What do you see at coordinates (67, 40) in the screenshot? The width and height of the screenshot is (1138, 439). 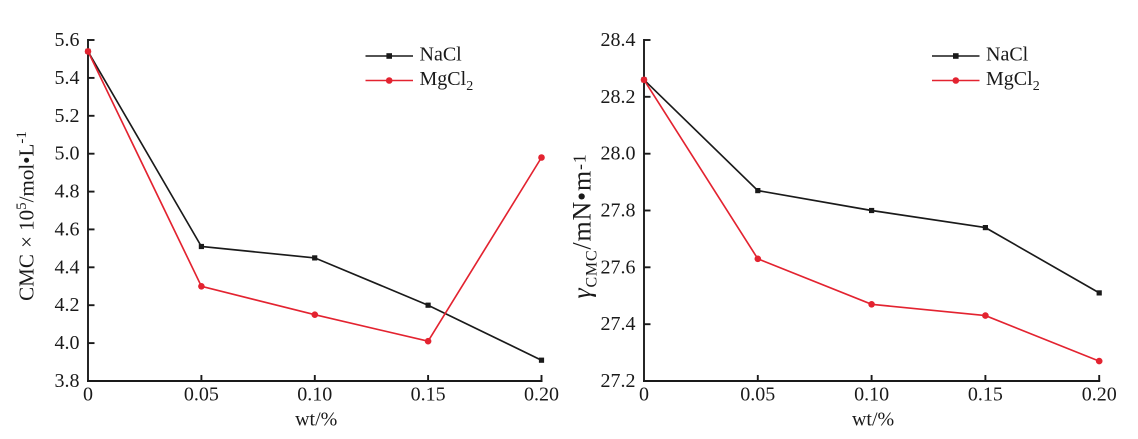 I see `svg-text: 5.6` at bounding box center [67, 40].